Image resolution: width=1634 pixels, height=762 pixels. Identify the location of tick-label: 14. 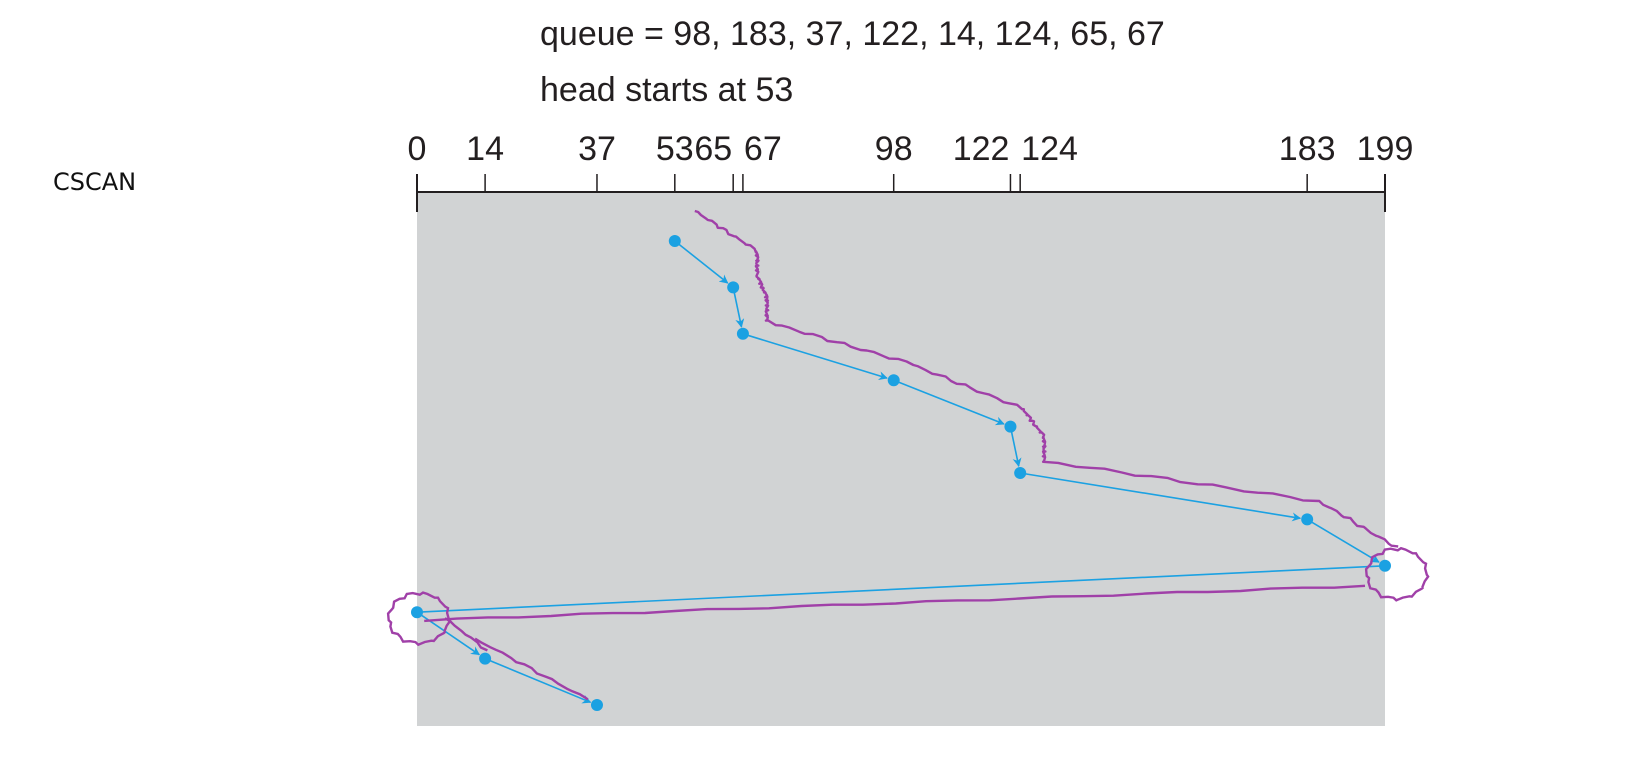
(485, 149).